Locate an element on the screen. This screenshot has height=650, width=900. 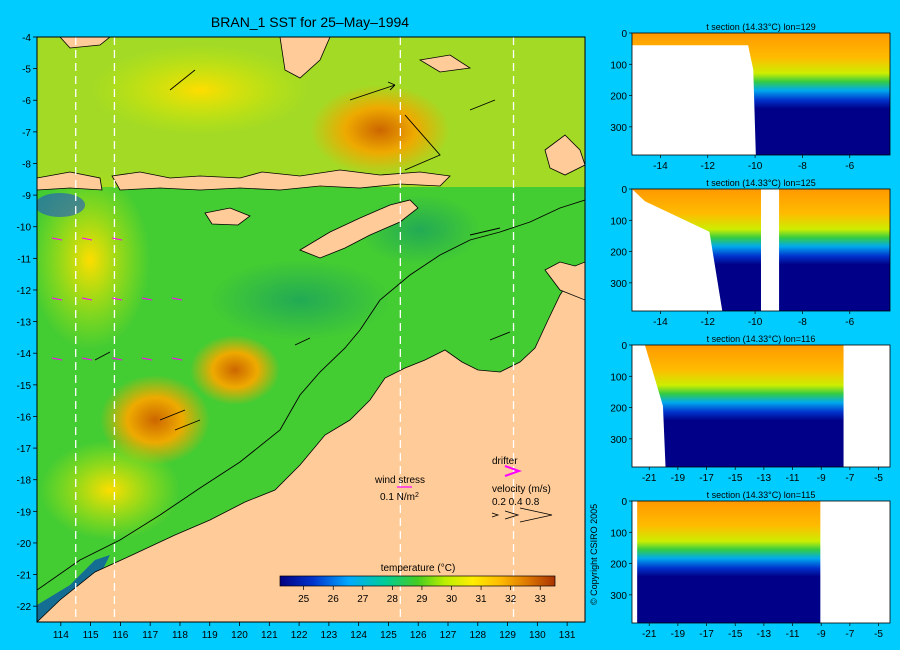
section-x-tick-label: -7 is located at coordinates (849, 634).